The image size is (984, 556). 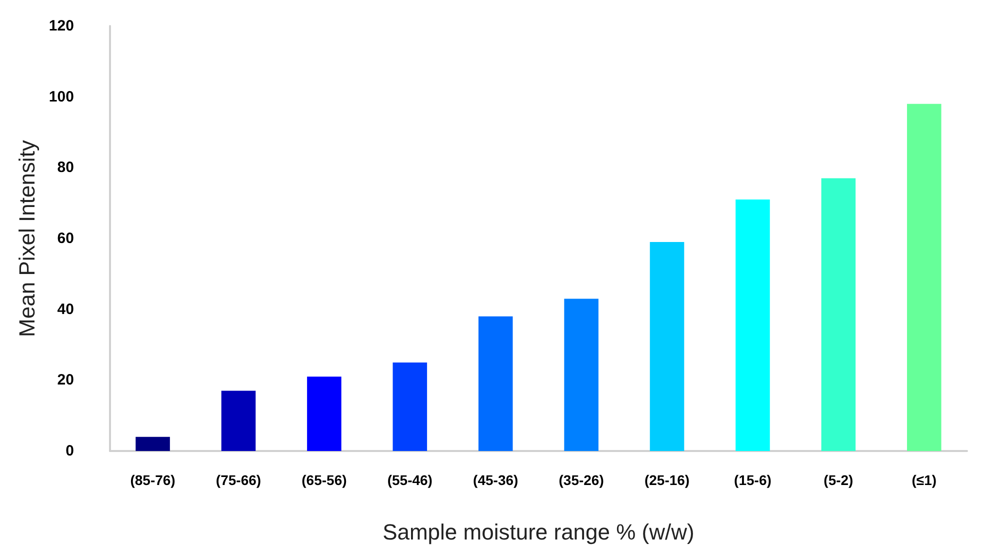 I want to click on y-tick-label: 120, so click(x=61, y=26).